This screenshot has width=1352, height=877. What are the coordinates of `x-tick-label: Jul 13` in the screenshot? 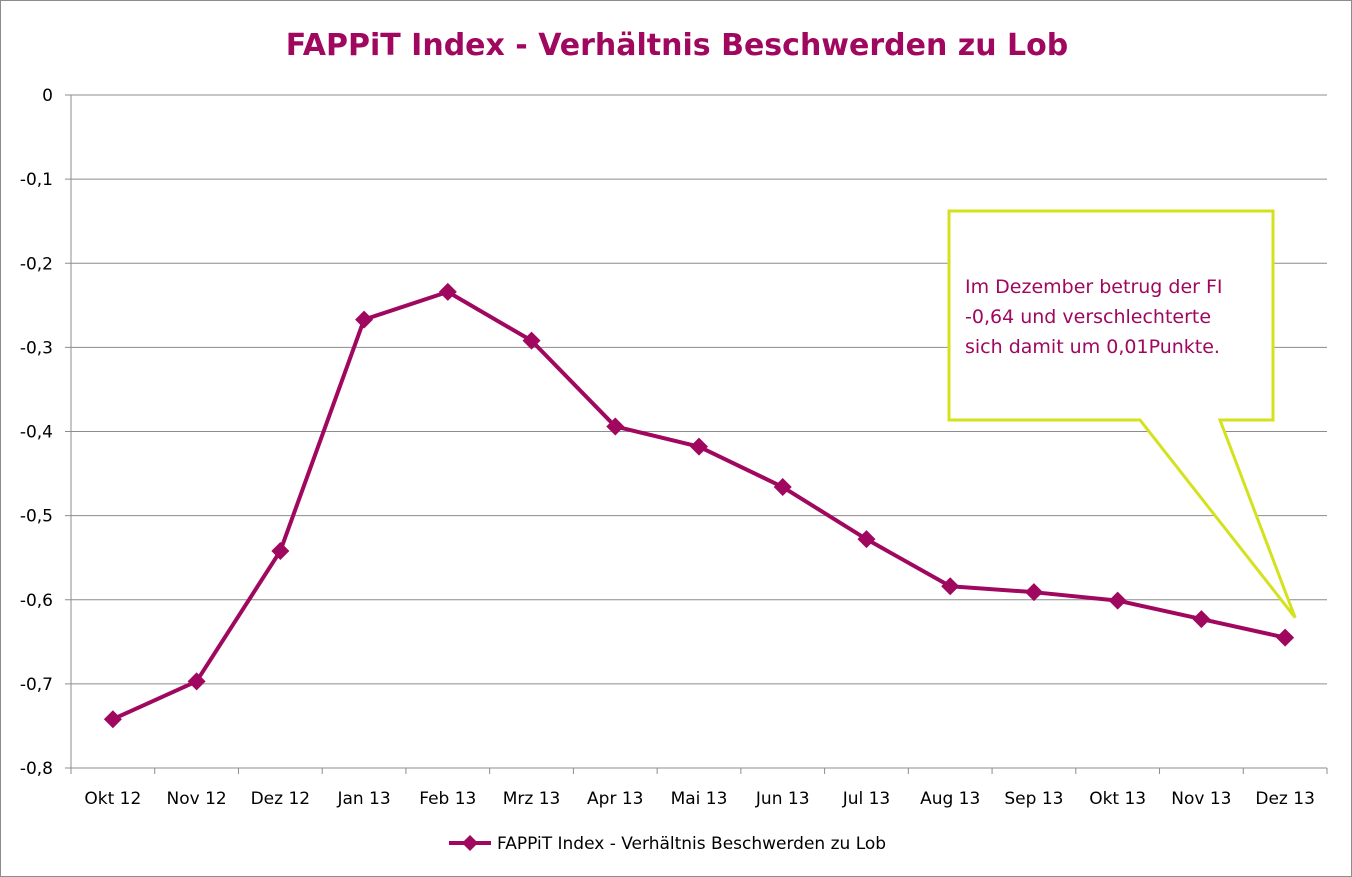 It's located at (866, 799).